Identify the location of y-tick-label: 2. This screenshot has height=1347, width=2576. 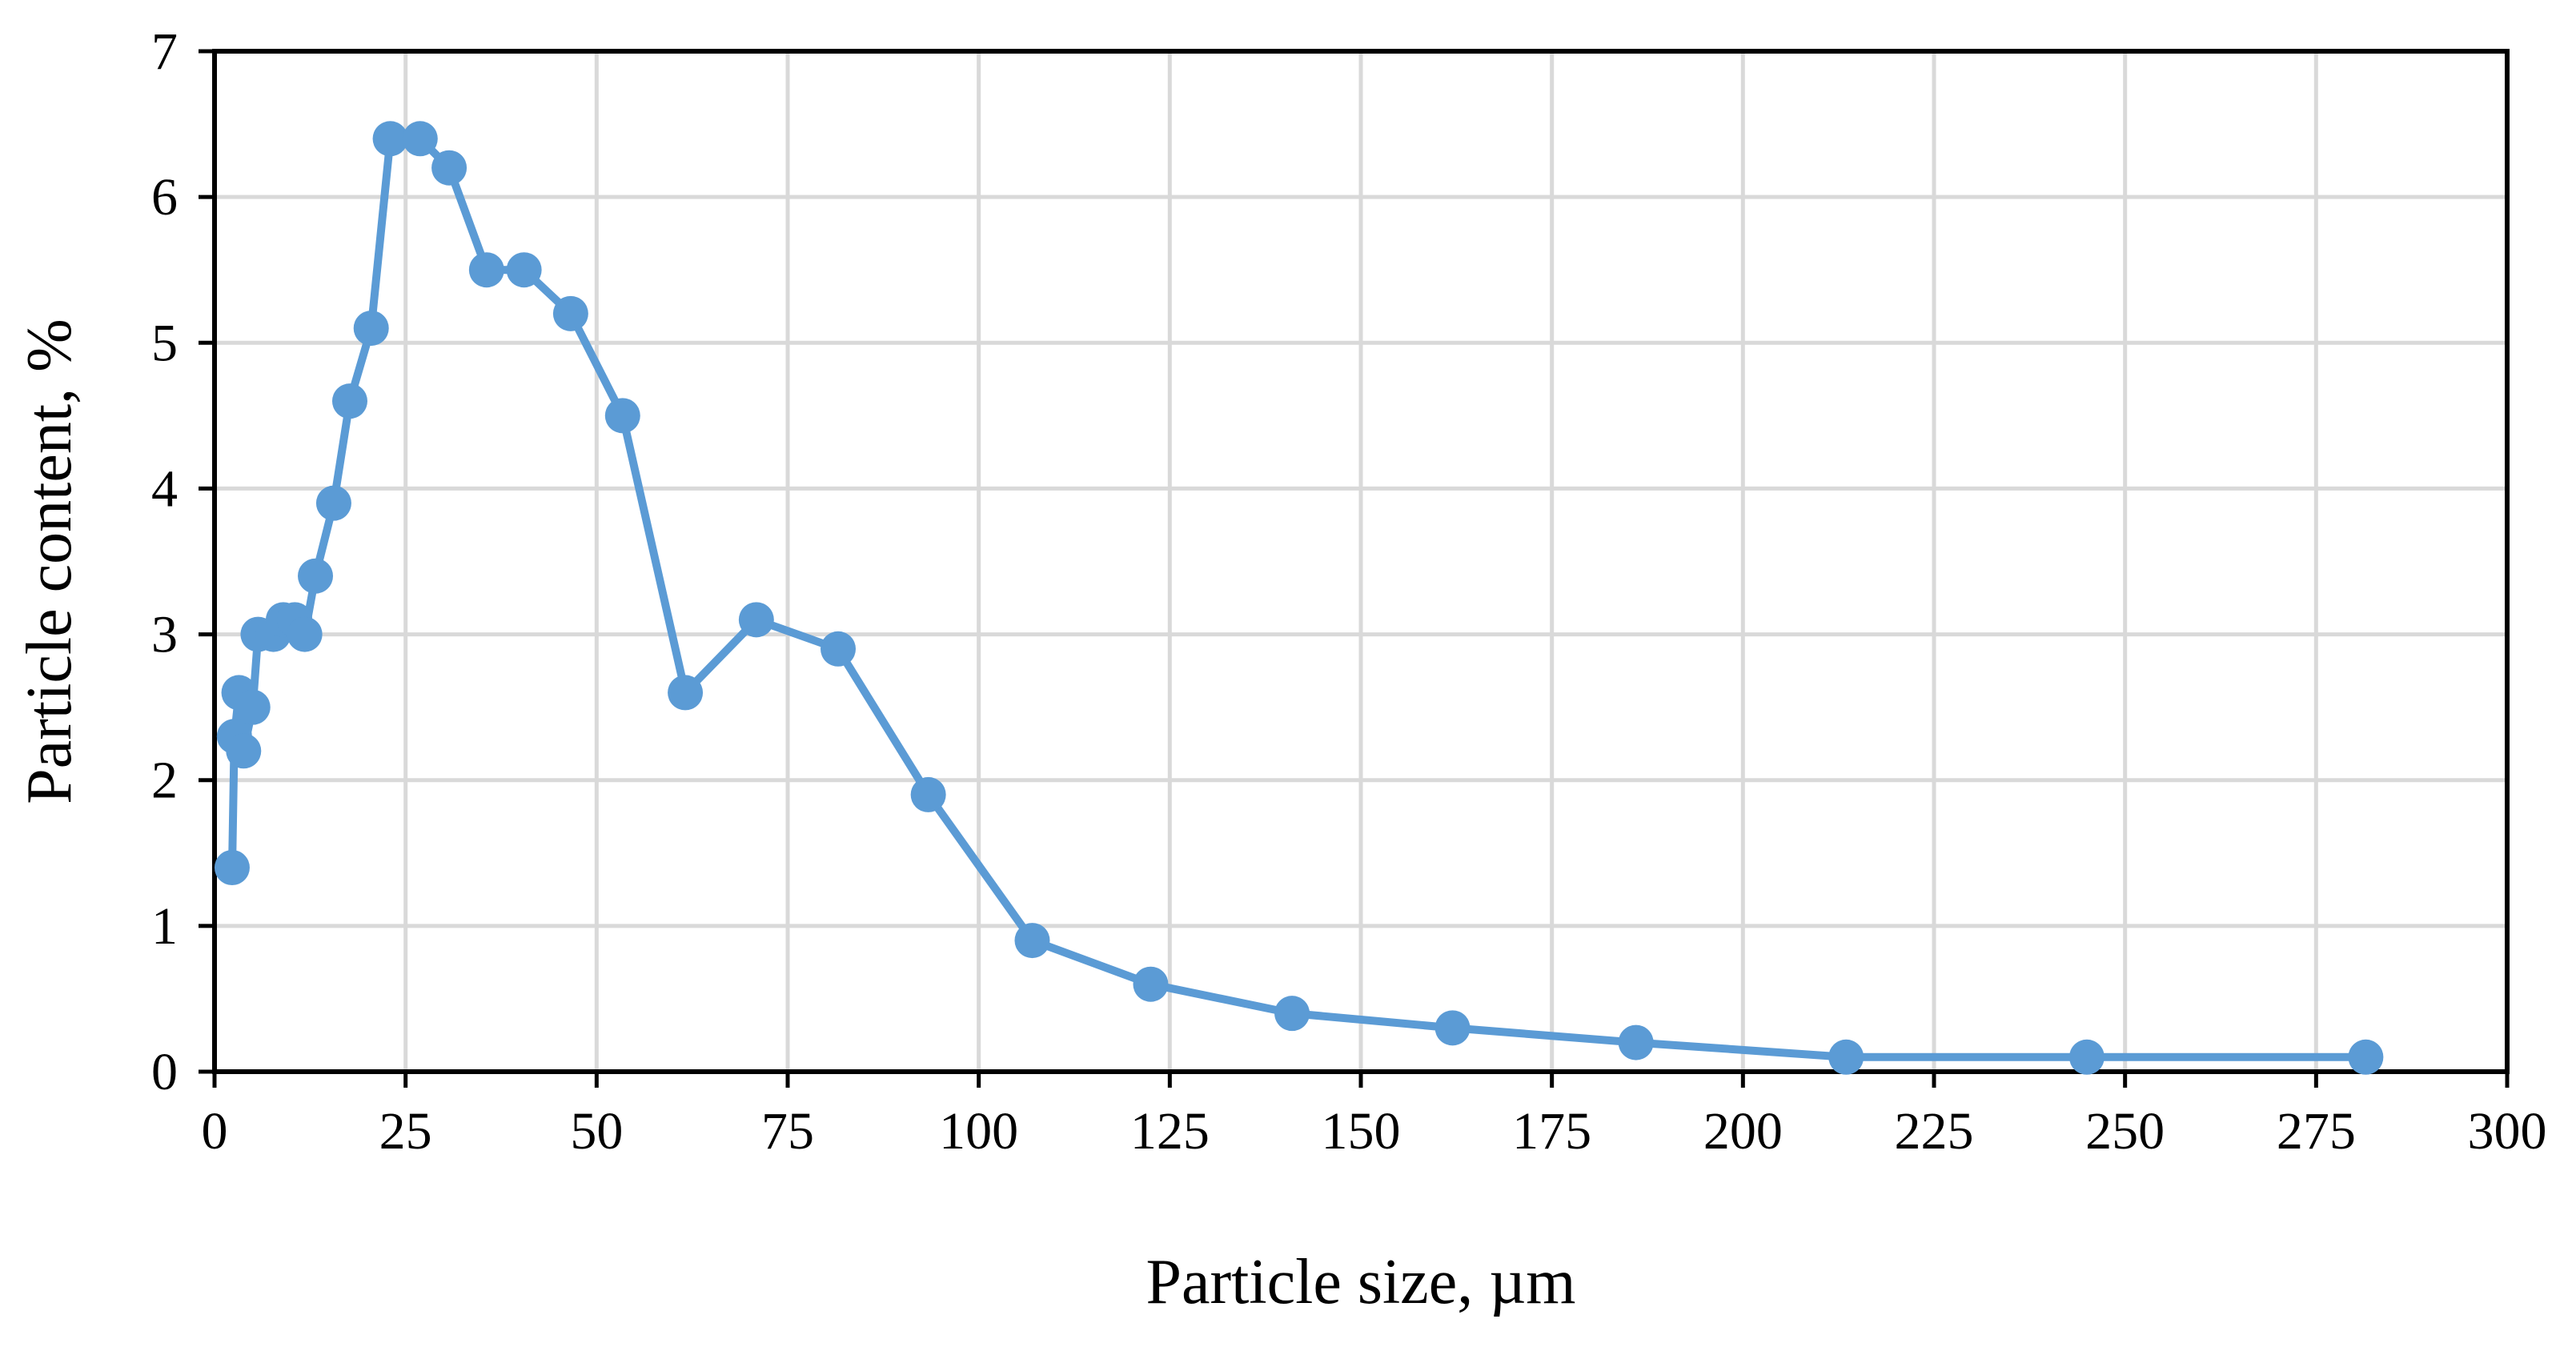
(164, 781).